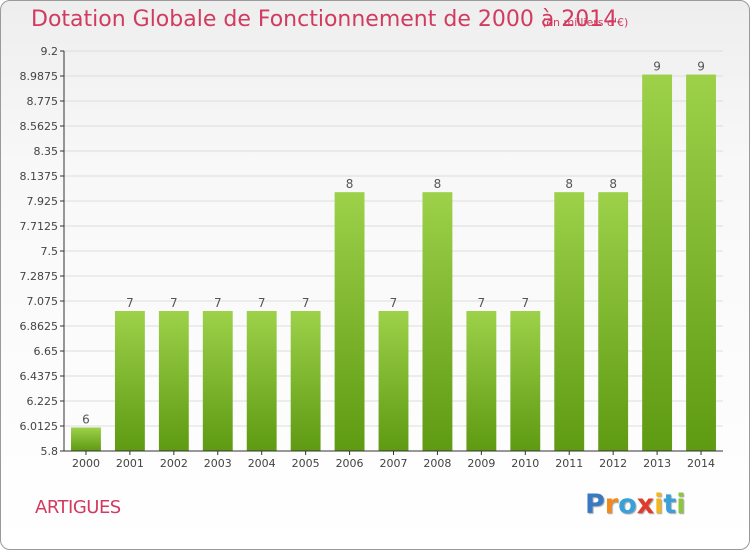 The height and width of the screenshot is (550, 750). What do you see at coordinates (645, 504) in the screenshot?
I see `logo-letter: x` at bounding box center [645, 504].